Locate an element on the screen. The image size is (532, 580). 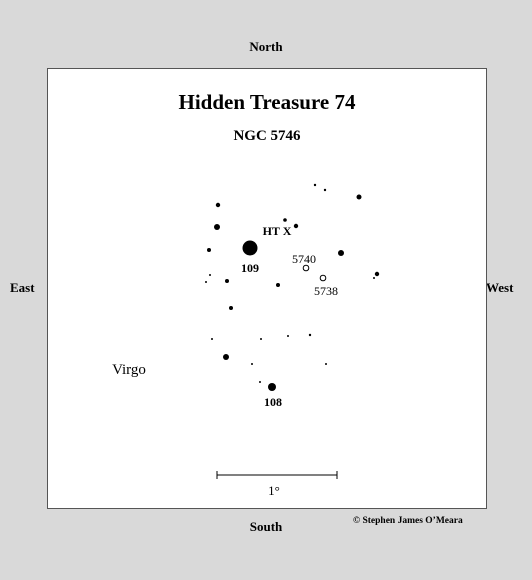
constellation-label: Virgo is located at coordinates (129, 370).